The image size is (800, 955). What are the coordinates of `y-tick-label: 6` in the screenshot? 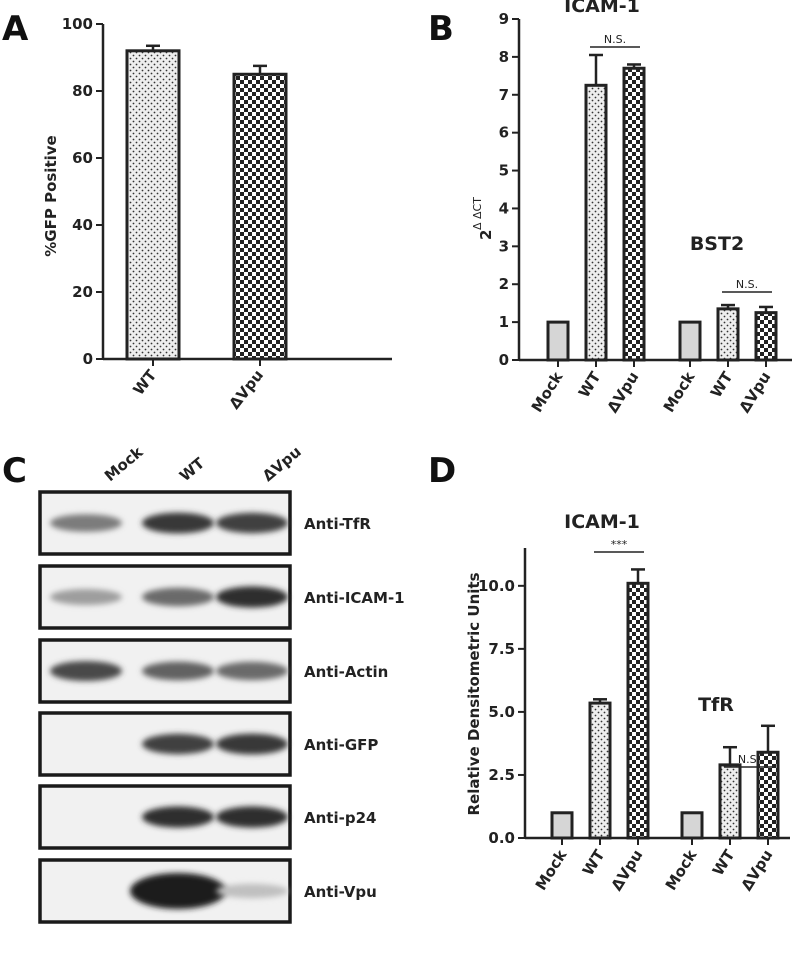 It's located at (504, 133).